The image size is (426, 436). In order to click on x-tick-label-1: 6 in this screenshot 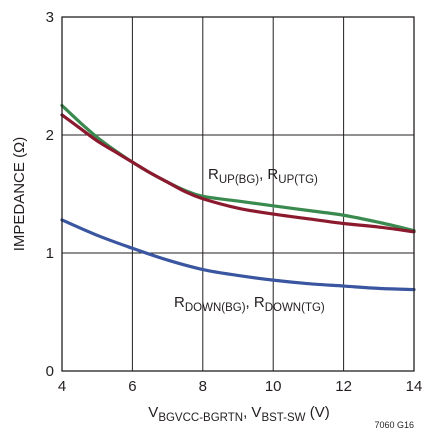, I will do `click(132, 386)`.